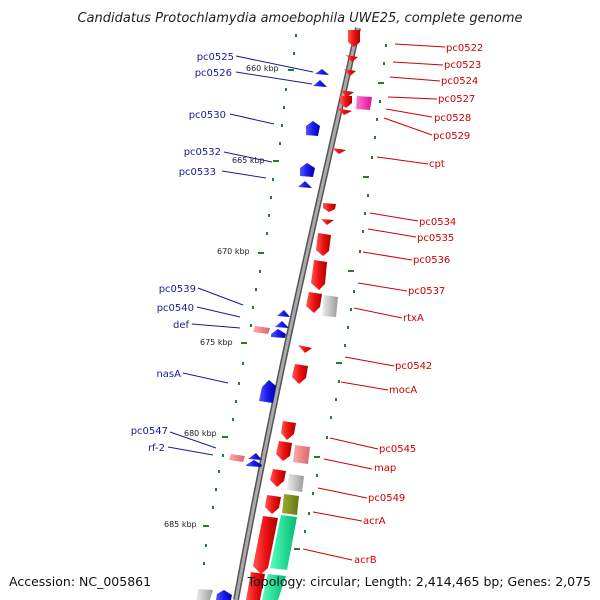 This screenshot has height=600, width=600. I want to click on label-pc0523: pc0523, so click(462, 65).